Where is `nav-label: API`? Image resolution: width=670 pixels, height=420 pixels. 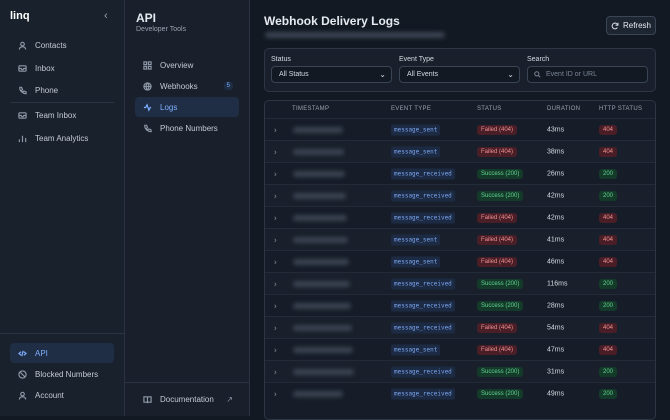 nav-label: API is located at coordinates (41, 353).